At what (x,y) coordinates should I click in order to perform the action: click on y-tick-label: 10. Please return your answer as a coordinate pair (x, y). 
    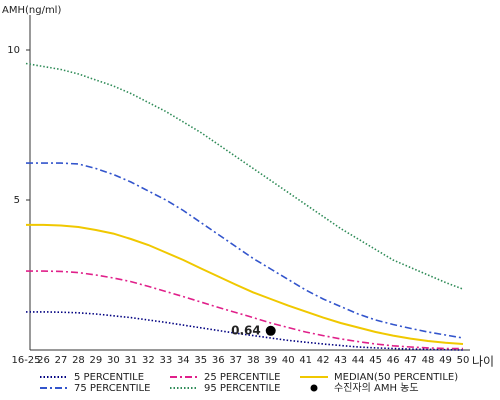
    Looking at the image, I should click on (13, 50).